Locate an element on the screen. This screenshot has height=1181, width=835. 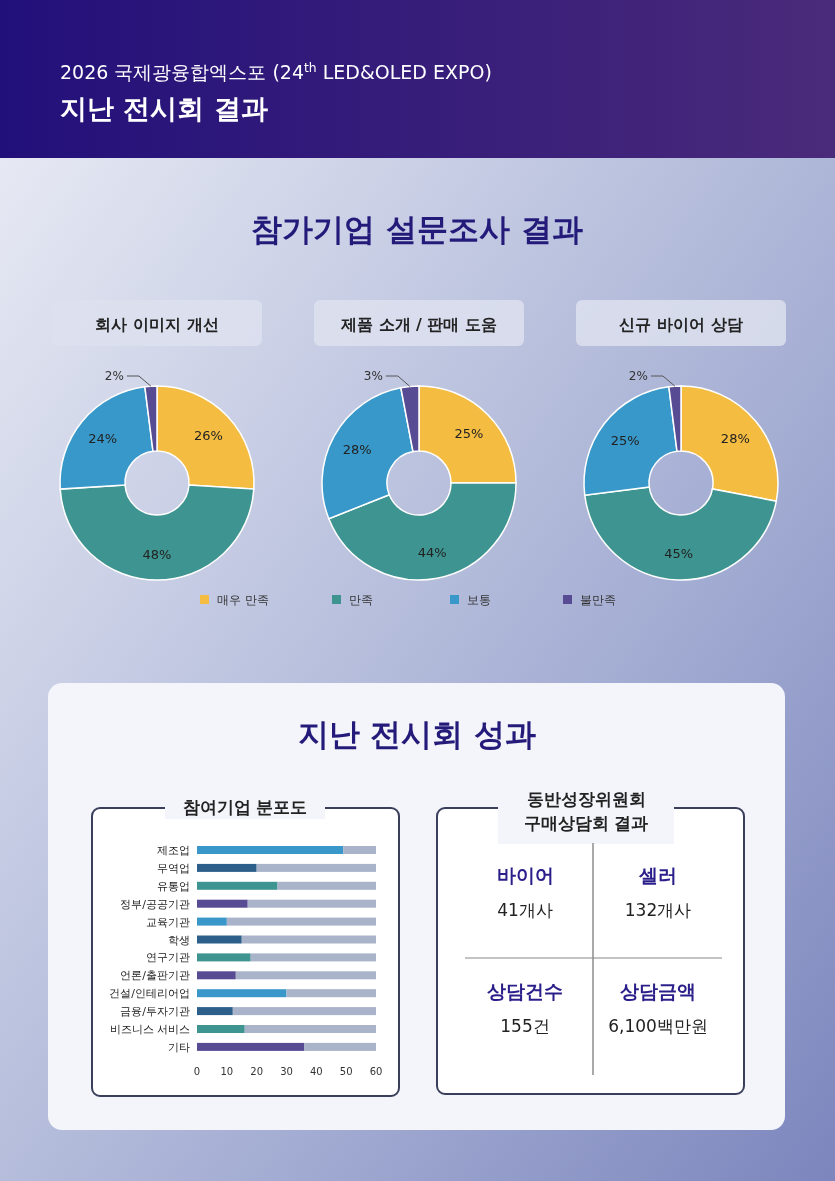
text: 참가기업 설문조사 결과 is located at coordinates (417, 229).